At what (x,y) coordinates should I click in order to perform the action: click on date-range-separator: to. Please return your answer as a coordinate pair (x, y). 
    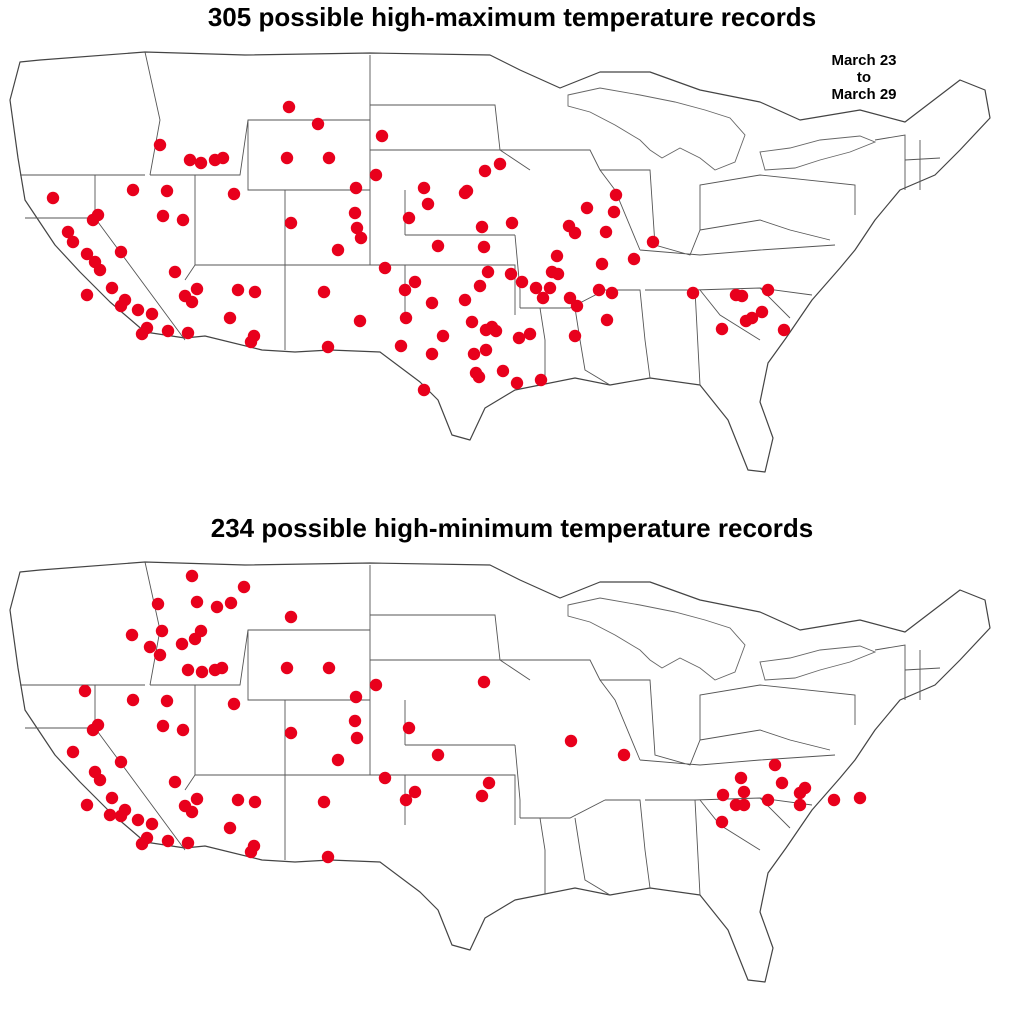
    Looking at the image, I should click on (864, 77).